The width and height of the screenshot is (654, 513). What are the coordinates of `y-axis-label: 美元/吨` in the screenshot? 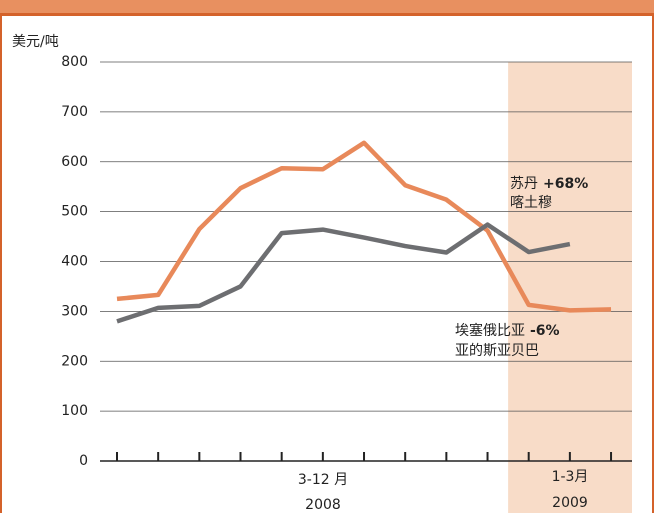 It's located at (35, 42).